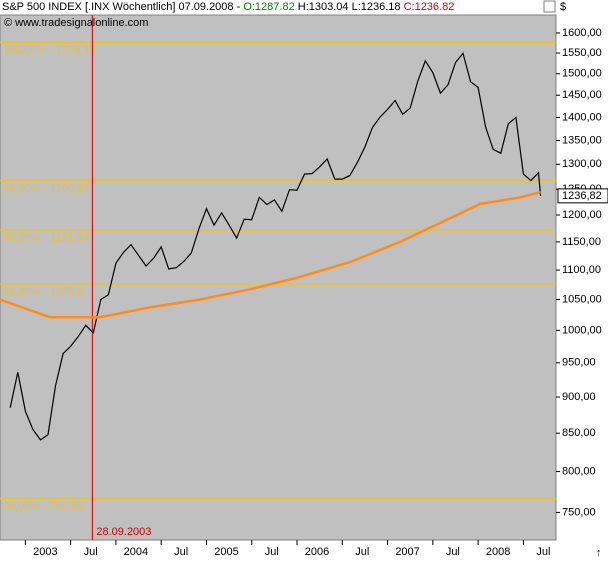 Image resolution: width=608 pixels, height=561 pixels. I want to click on x-tick-label: 2004, so click(136, 552).